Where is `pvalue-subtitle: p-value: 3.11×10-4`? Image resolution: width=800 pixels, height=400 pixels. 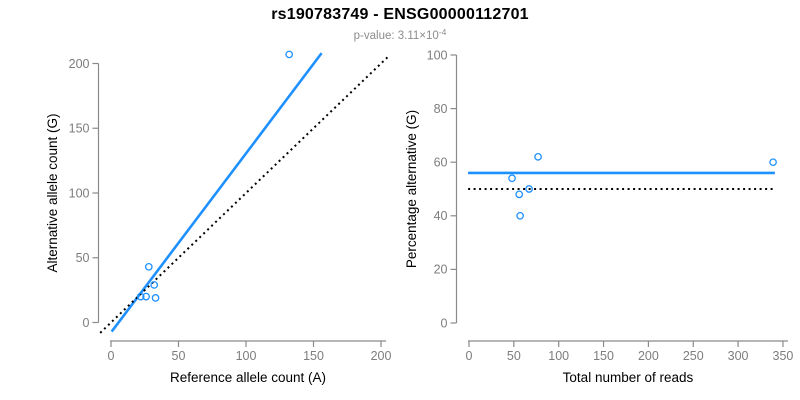 pvalue-subtitle: p-value: 3.11×10-4 is located at coordinates (400, 34).